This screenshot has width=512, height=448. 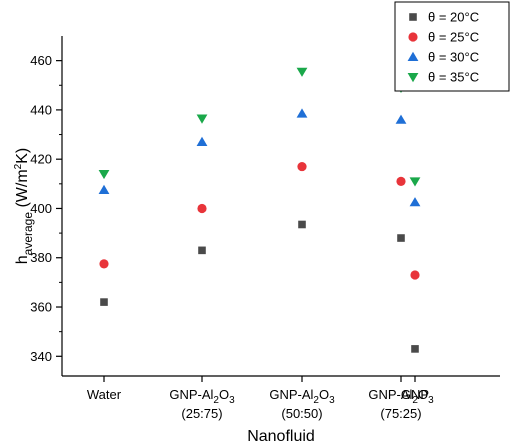 I want to click on y-title-unit: (W/m, so click(x=22, y=190).